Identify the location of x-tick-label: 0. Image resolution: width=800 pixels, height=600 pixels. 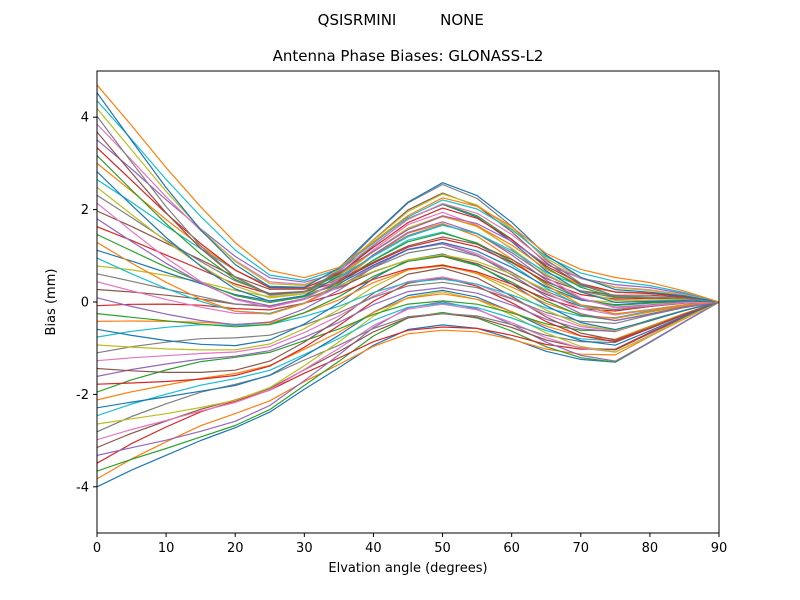
(97, 548).